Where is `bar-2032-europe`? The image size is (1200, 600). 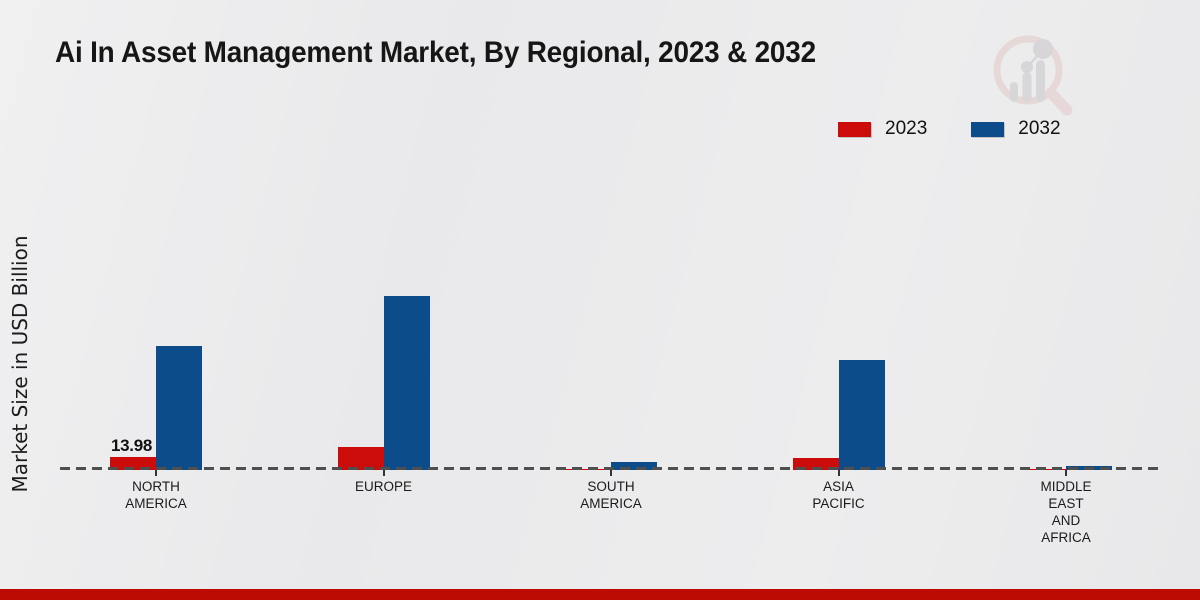 bar-2032-europe is located at coordinates (406, 383).